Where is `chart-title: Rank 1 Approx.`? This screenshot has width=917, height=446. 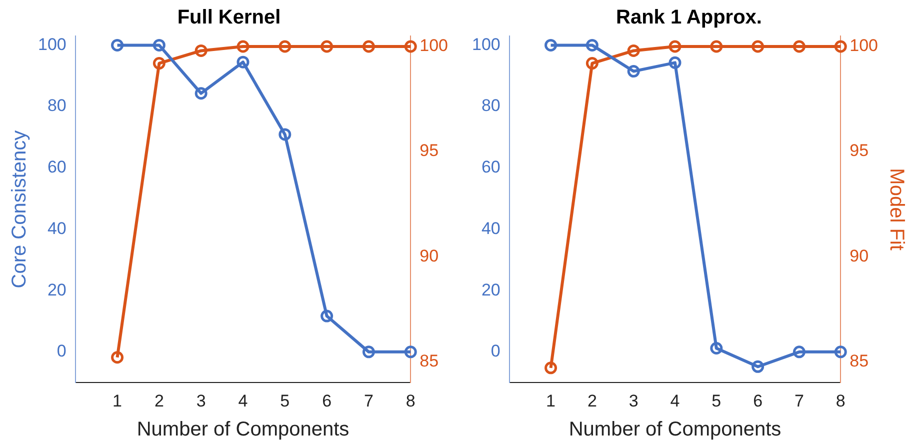
chart-title: Rank 1 Approx. is located at coordinates (689, 17).